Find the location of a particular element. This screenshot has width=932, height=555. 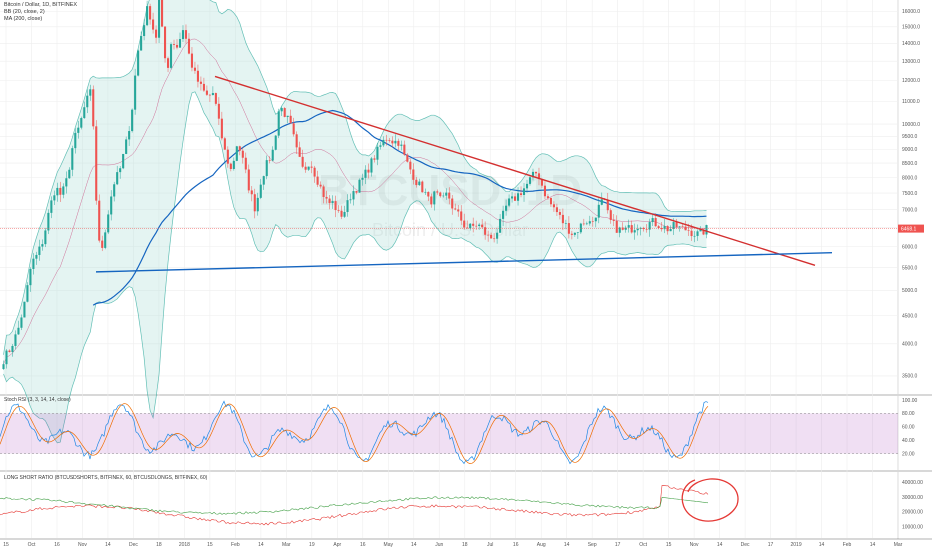

y-tick-label: 9000.0 is located at coordinates (910, 150).